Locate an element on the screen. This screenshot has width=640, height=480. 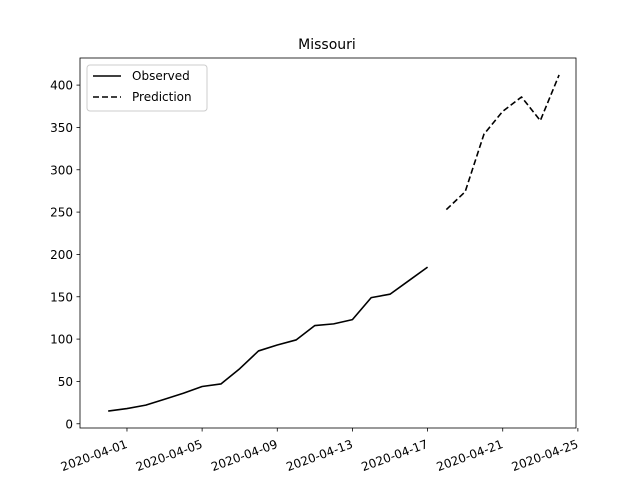
y-tick-label: 150 is located at coordinates (61, 297).